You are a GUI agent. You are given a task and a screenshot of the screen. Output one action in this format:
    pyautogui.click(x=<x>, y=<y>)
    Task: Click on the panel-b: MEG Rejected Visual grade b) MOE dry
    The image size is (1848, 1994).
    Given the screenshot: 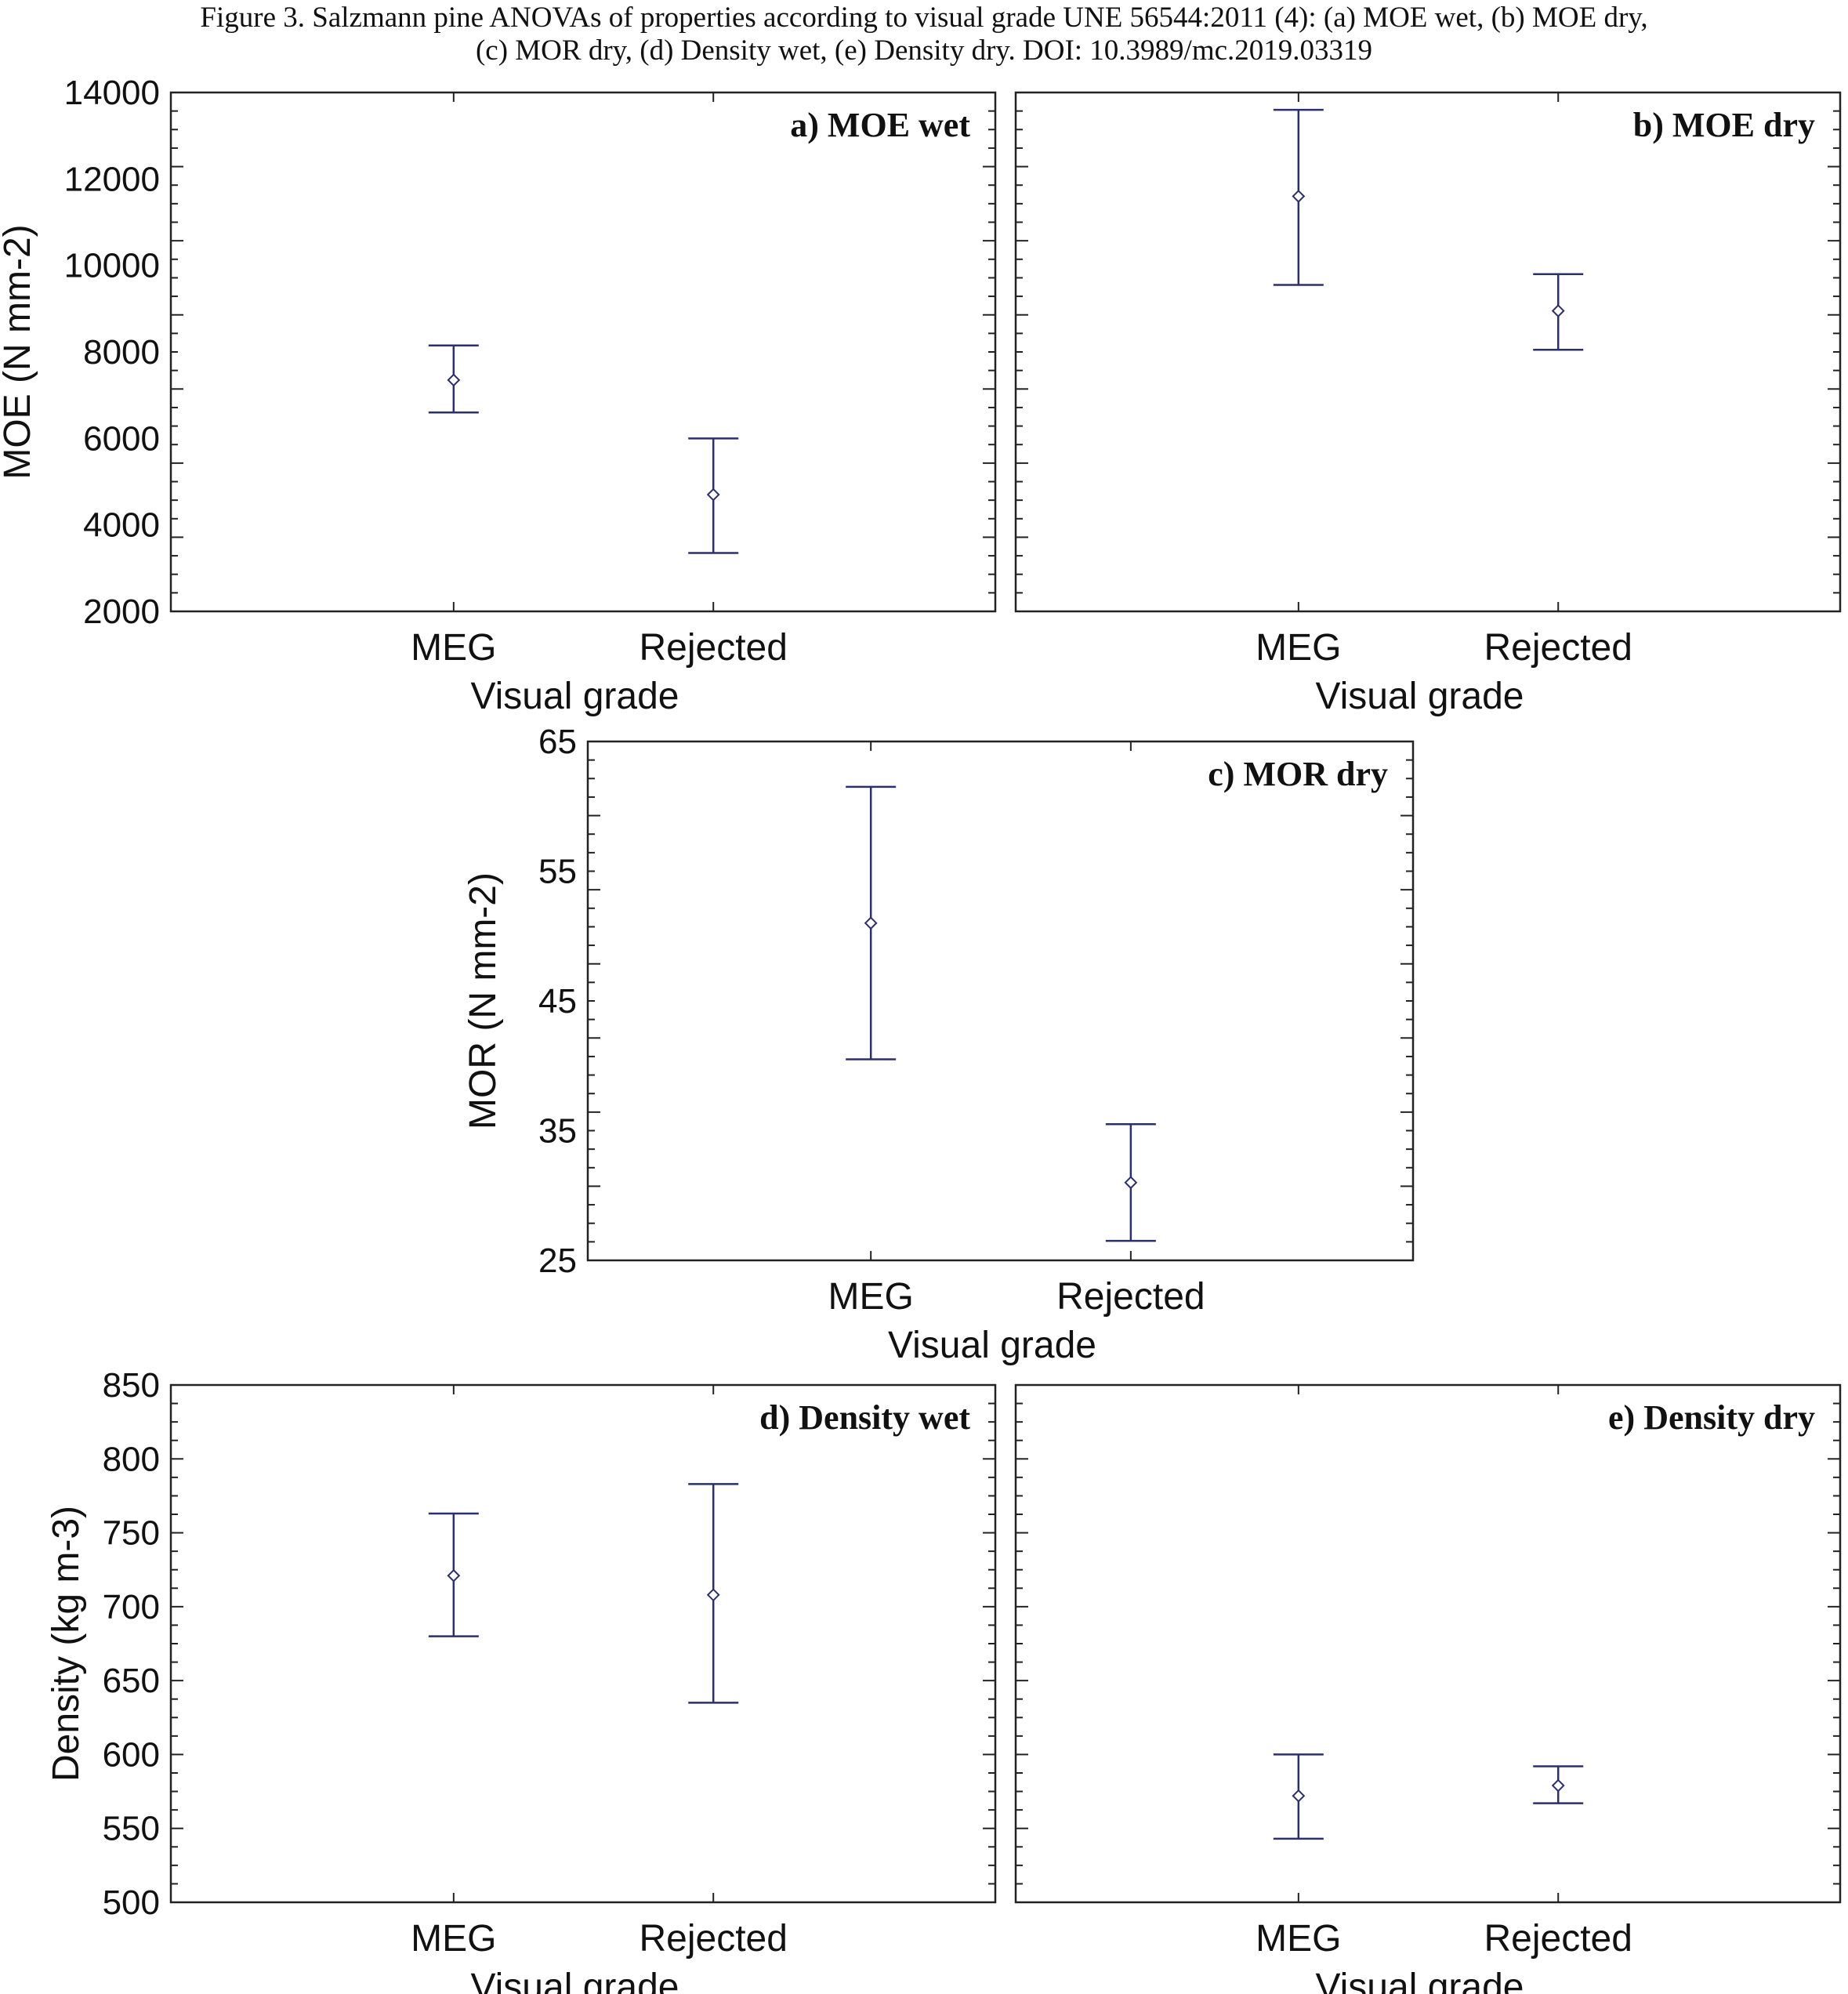 What is the action you would take?
    pyautogui.click(x=1428, y=404)
    